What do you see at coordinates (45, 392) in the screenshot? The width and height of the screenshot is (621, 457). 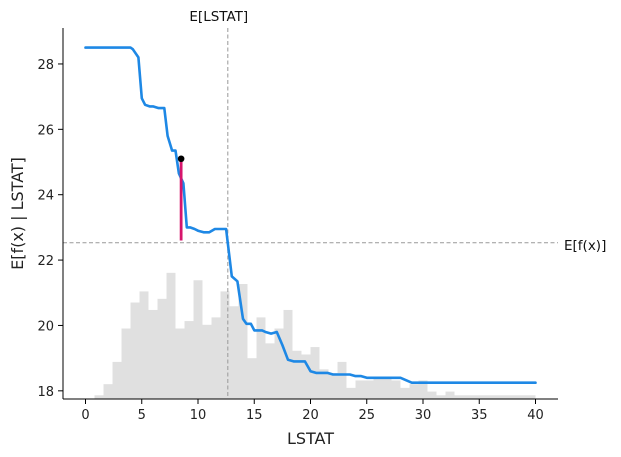 I see `y-tick-label: 18` at bounding box center [45, 392].